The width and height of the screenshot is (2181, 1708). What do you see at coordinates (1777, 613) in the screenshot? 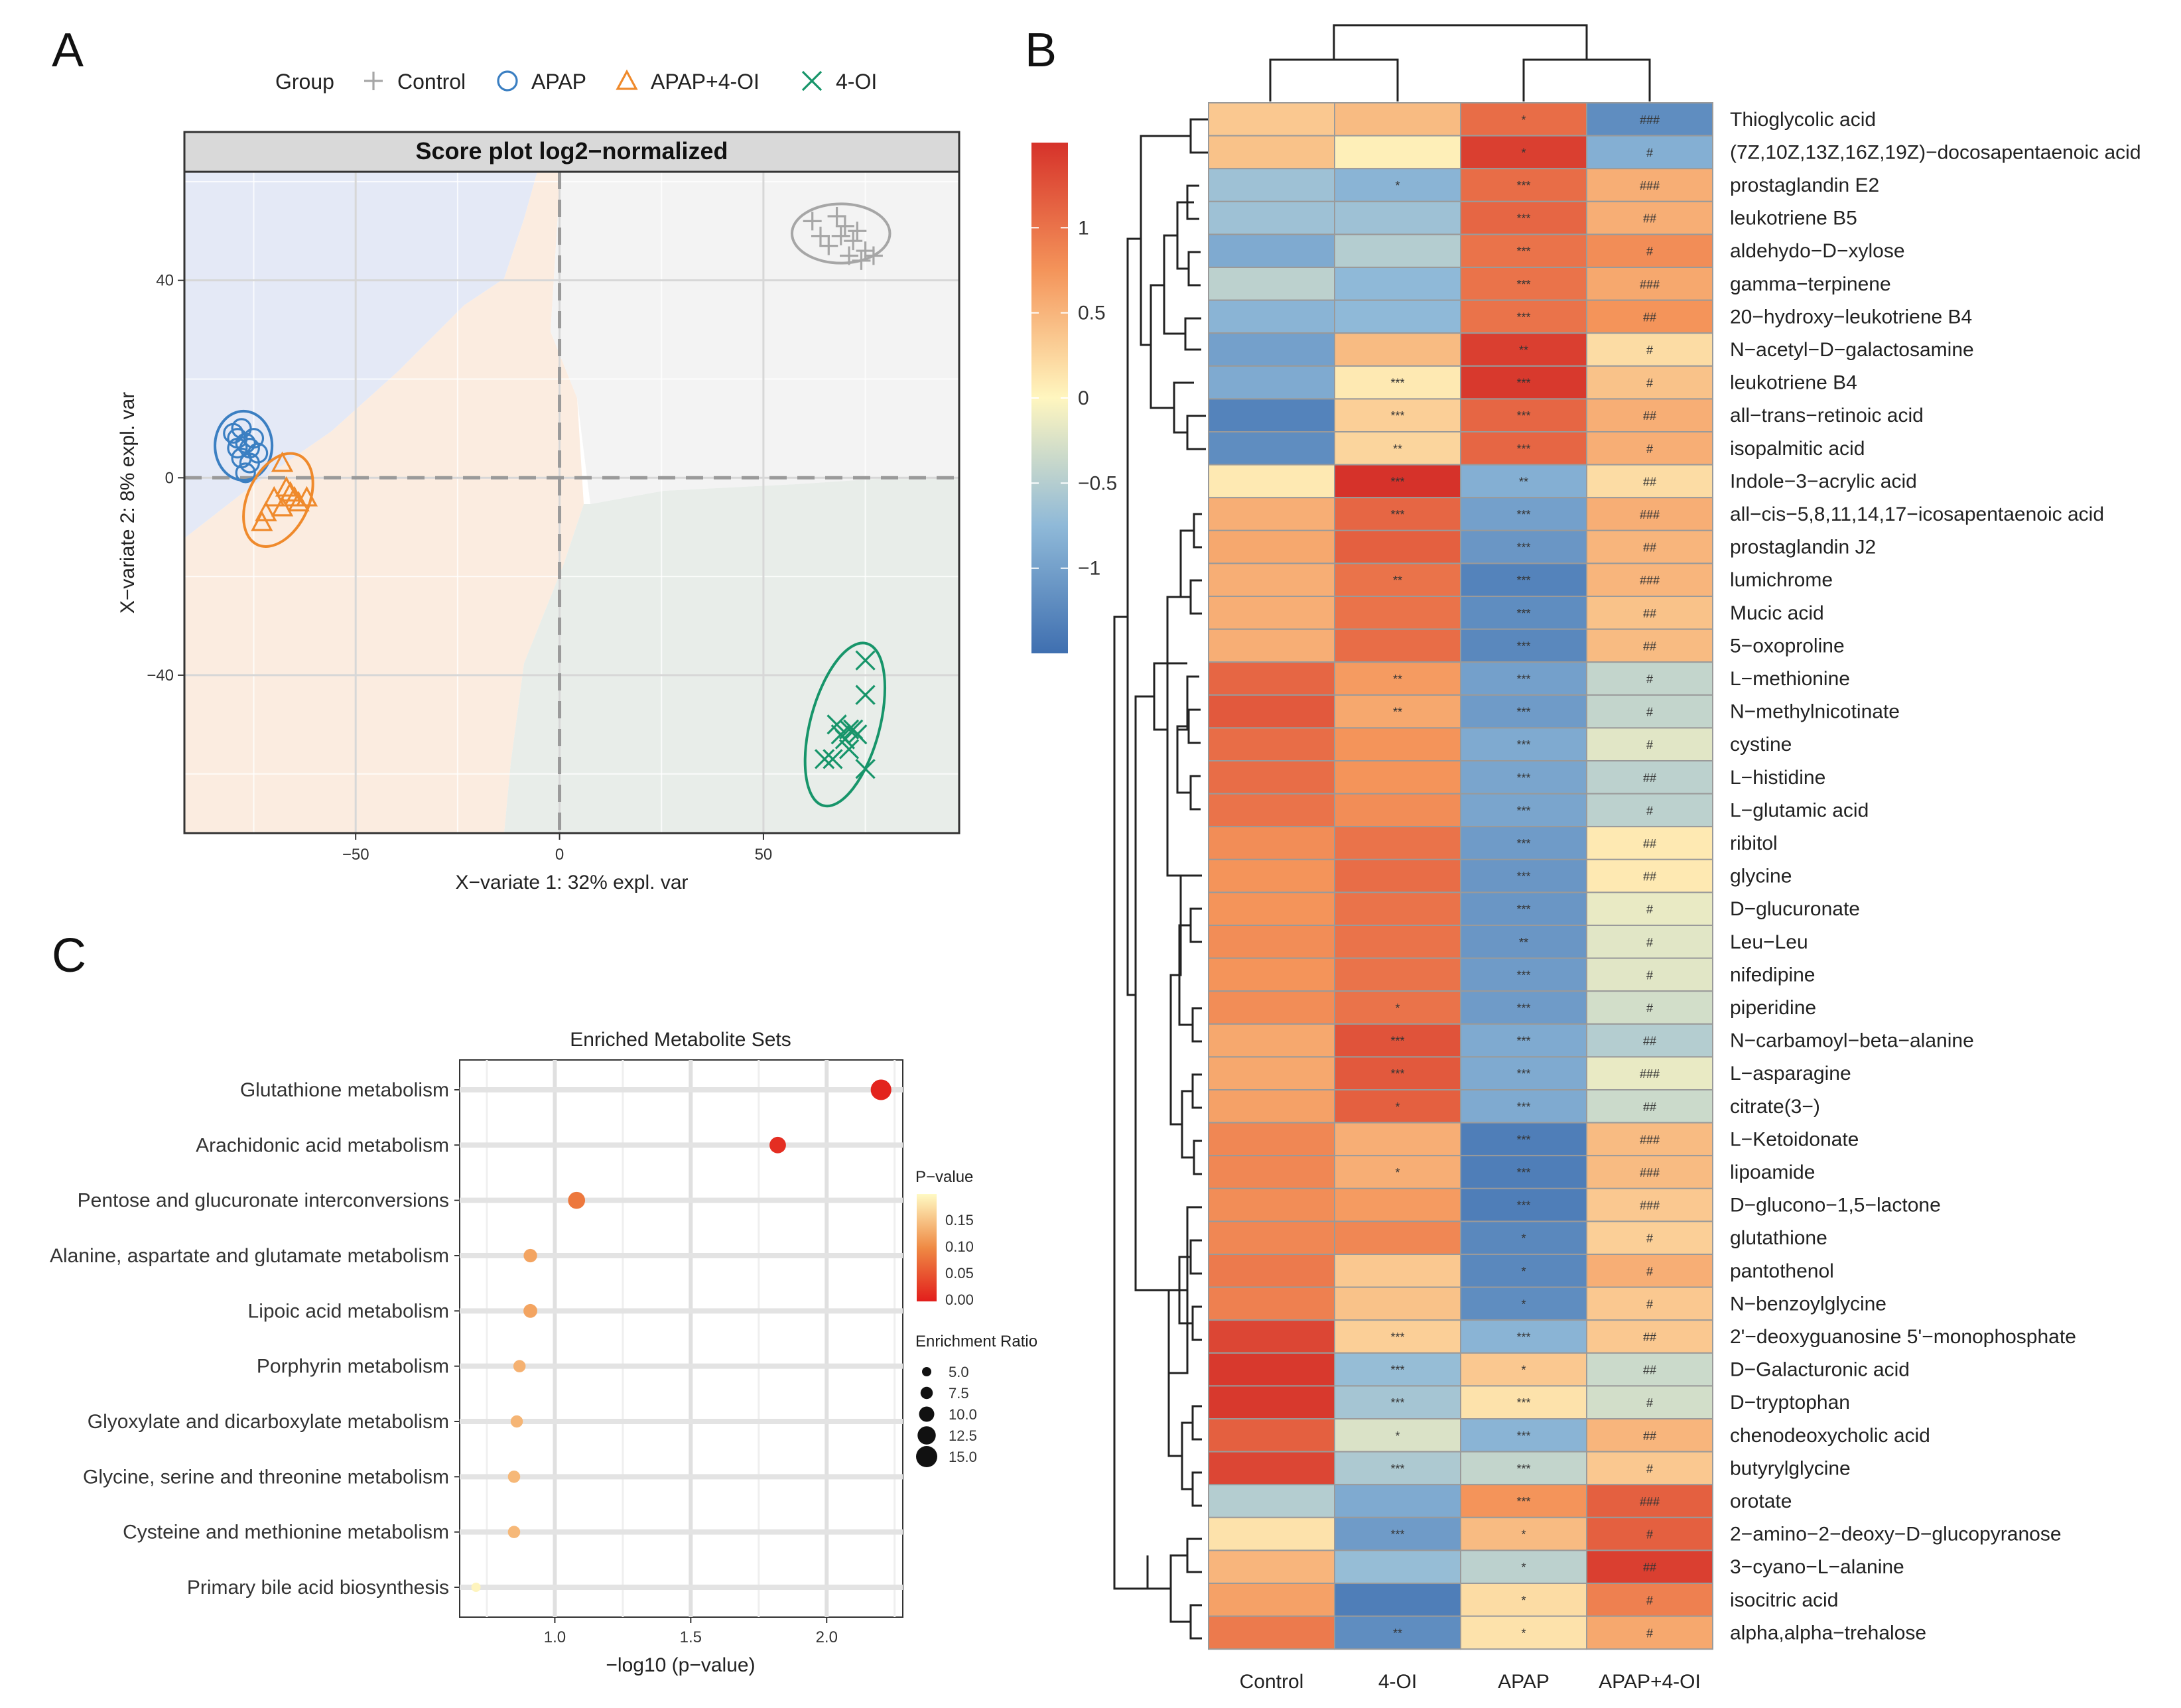
I see `heatmap-row-label: Mucic acid` at bounding box center [1777, 613].